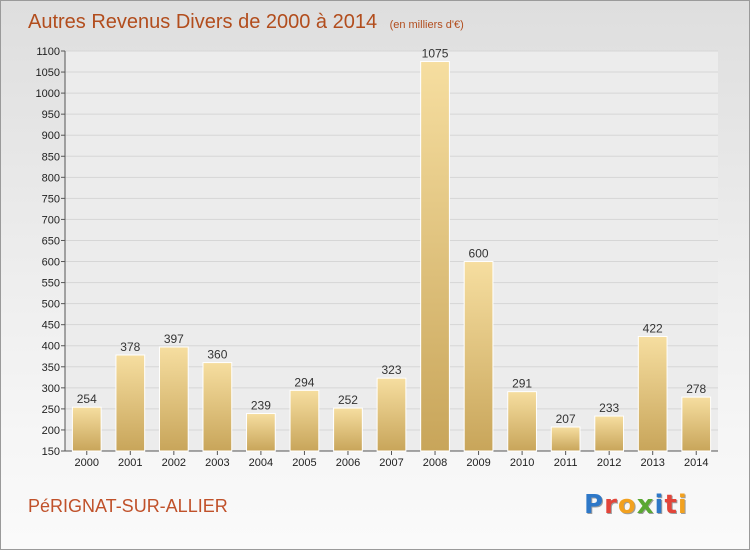 The height and width of the screenshot is (550, 750). Describe the element at coordinates (652, 463) in the screenshot. I see `x-tick-label: 2013` at that location.